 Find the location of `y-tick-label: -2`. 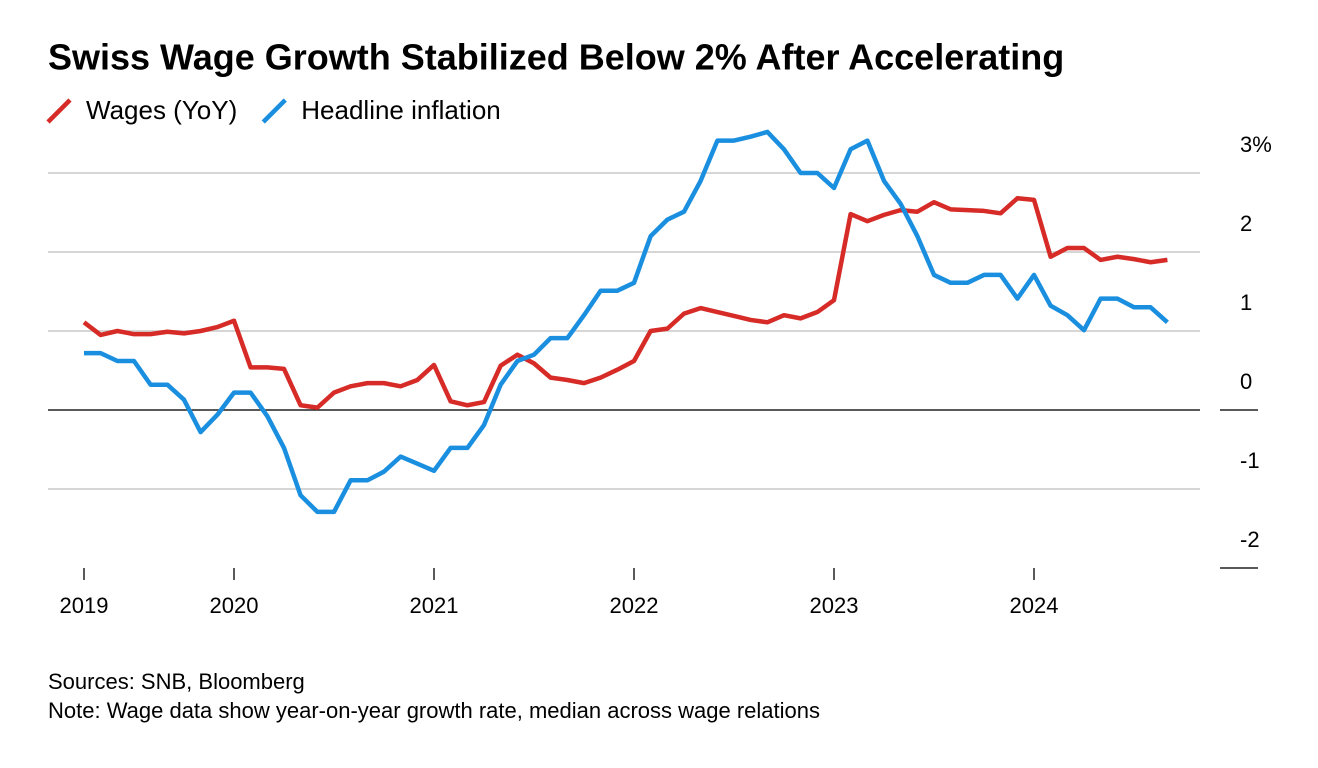

y-tick-label: -2 is located at coordinates (1250, 539).